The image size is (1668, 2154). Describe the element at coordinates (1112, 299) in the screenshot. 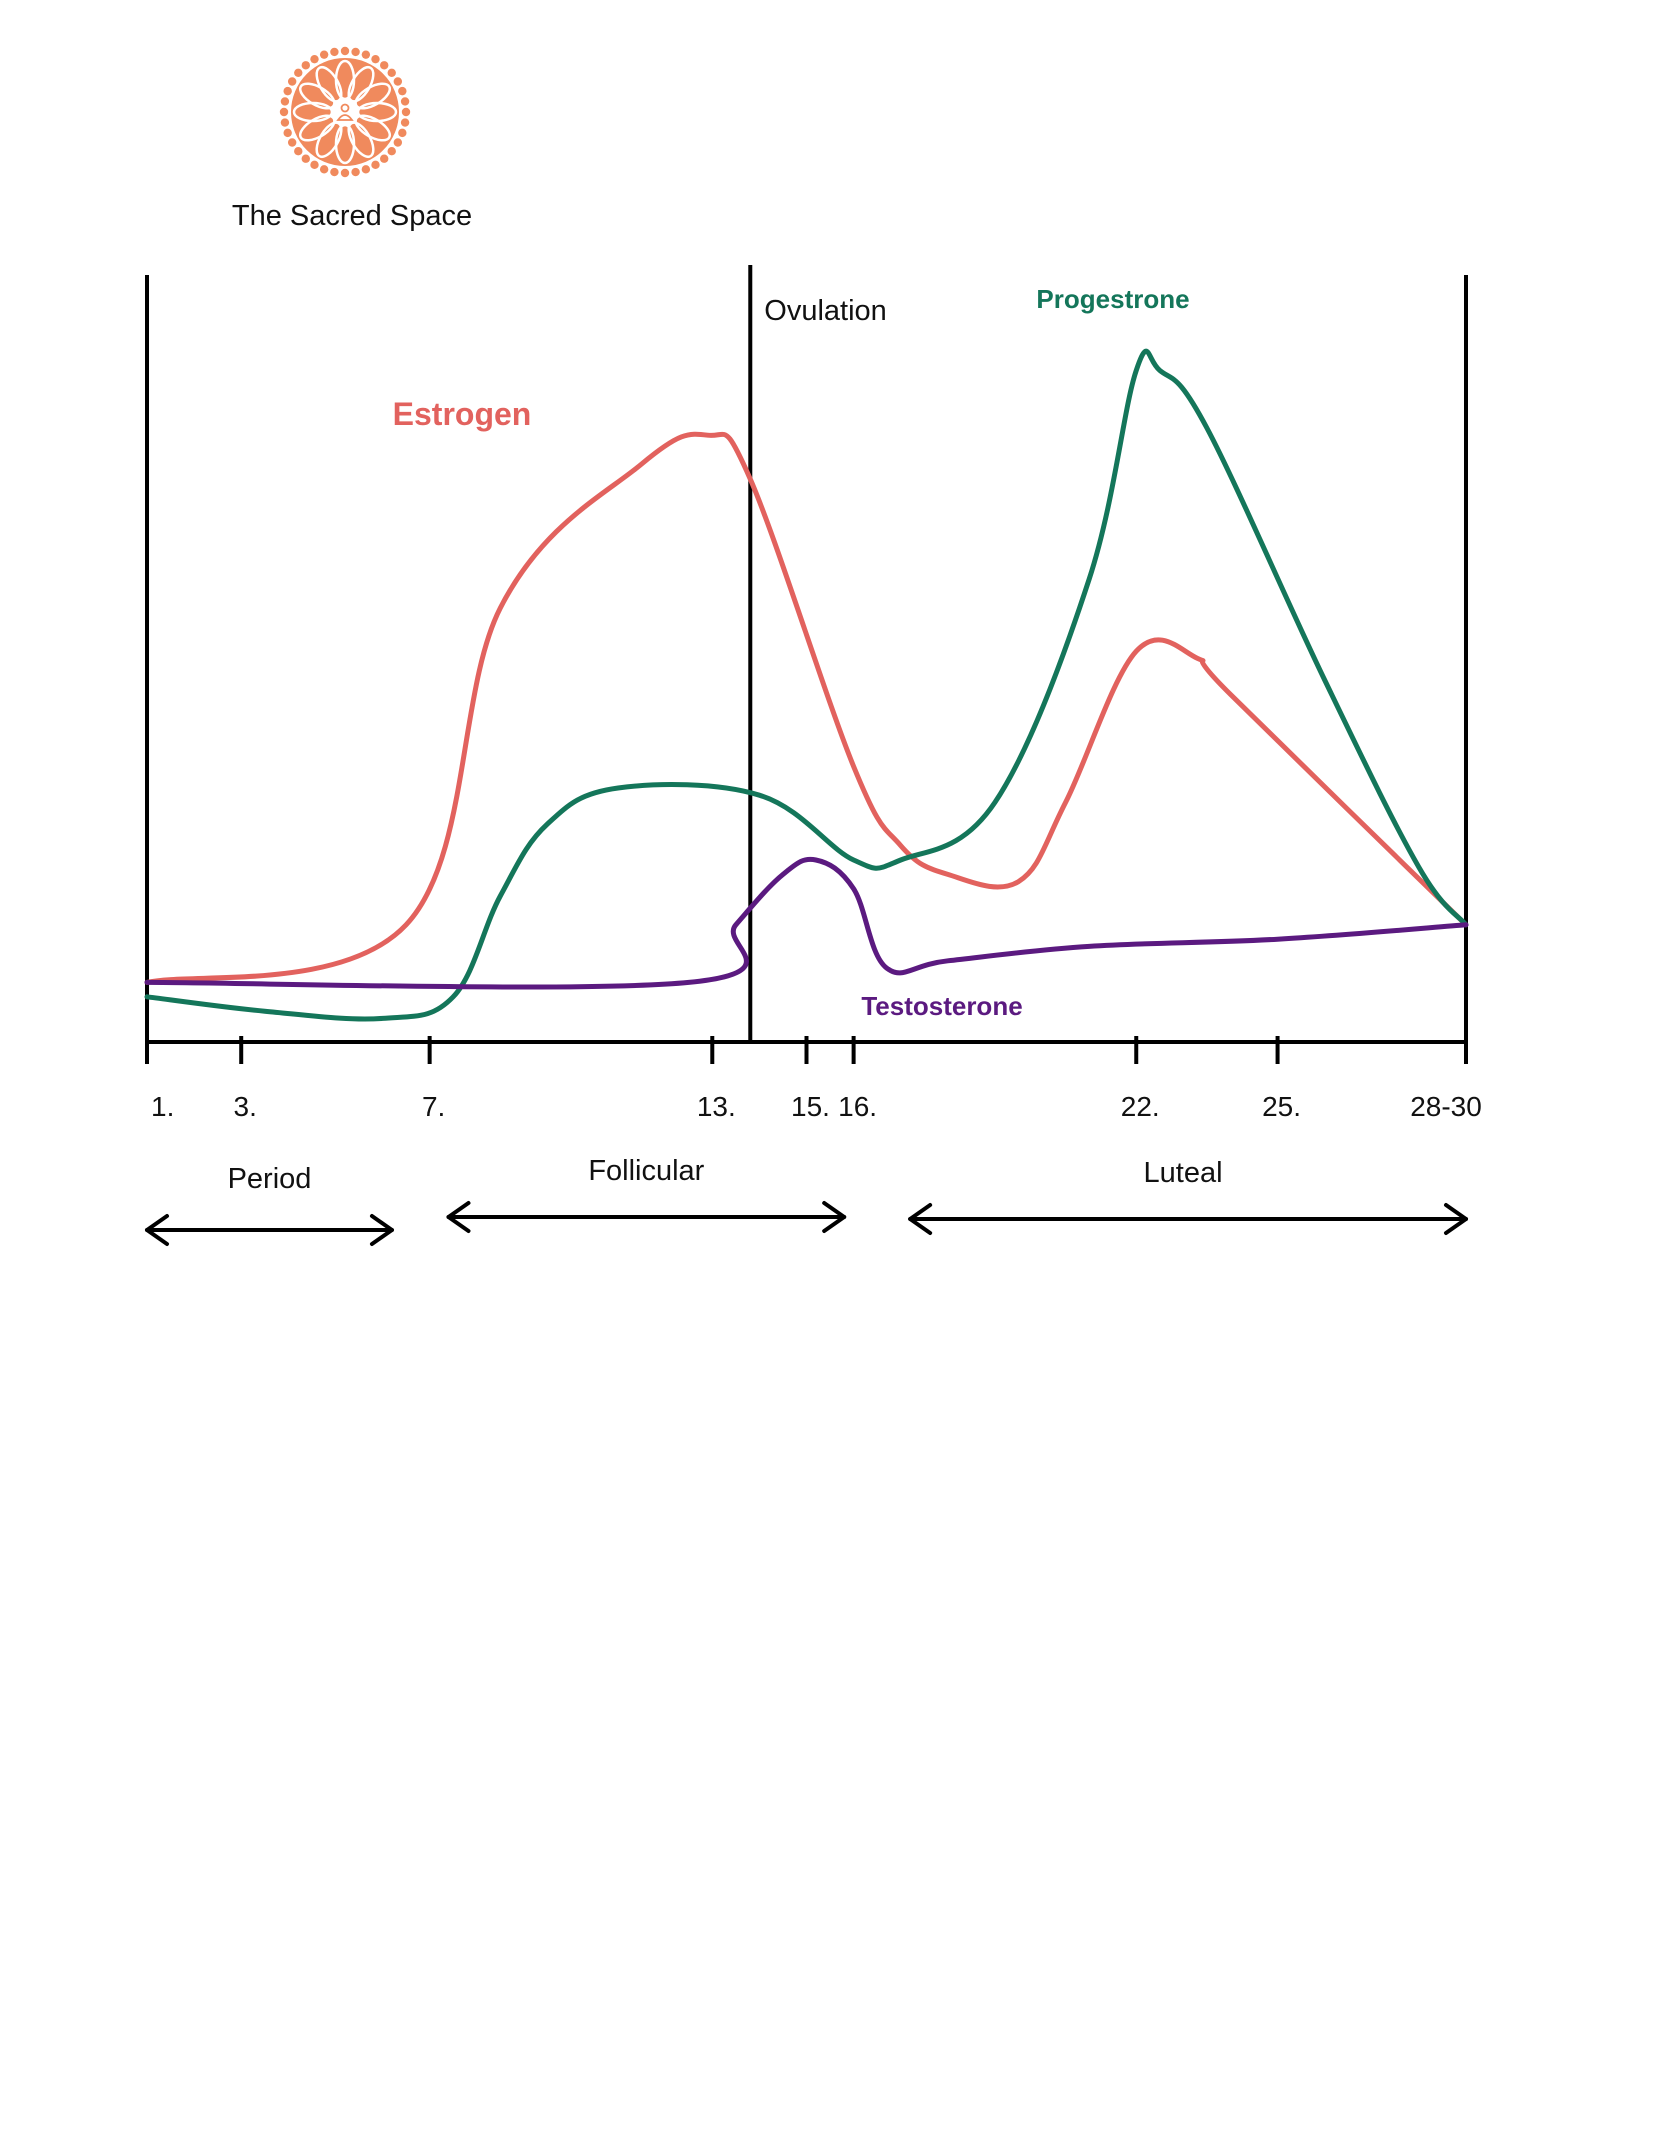

I see `series-label-progestrone: Progestrone` at that location.